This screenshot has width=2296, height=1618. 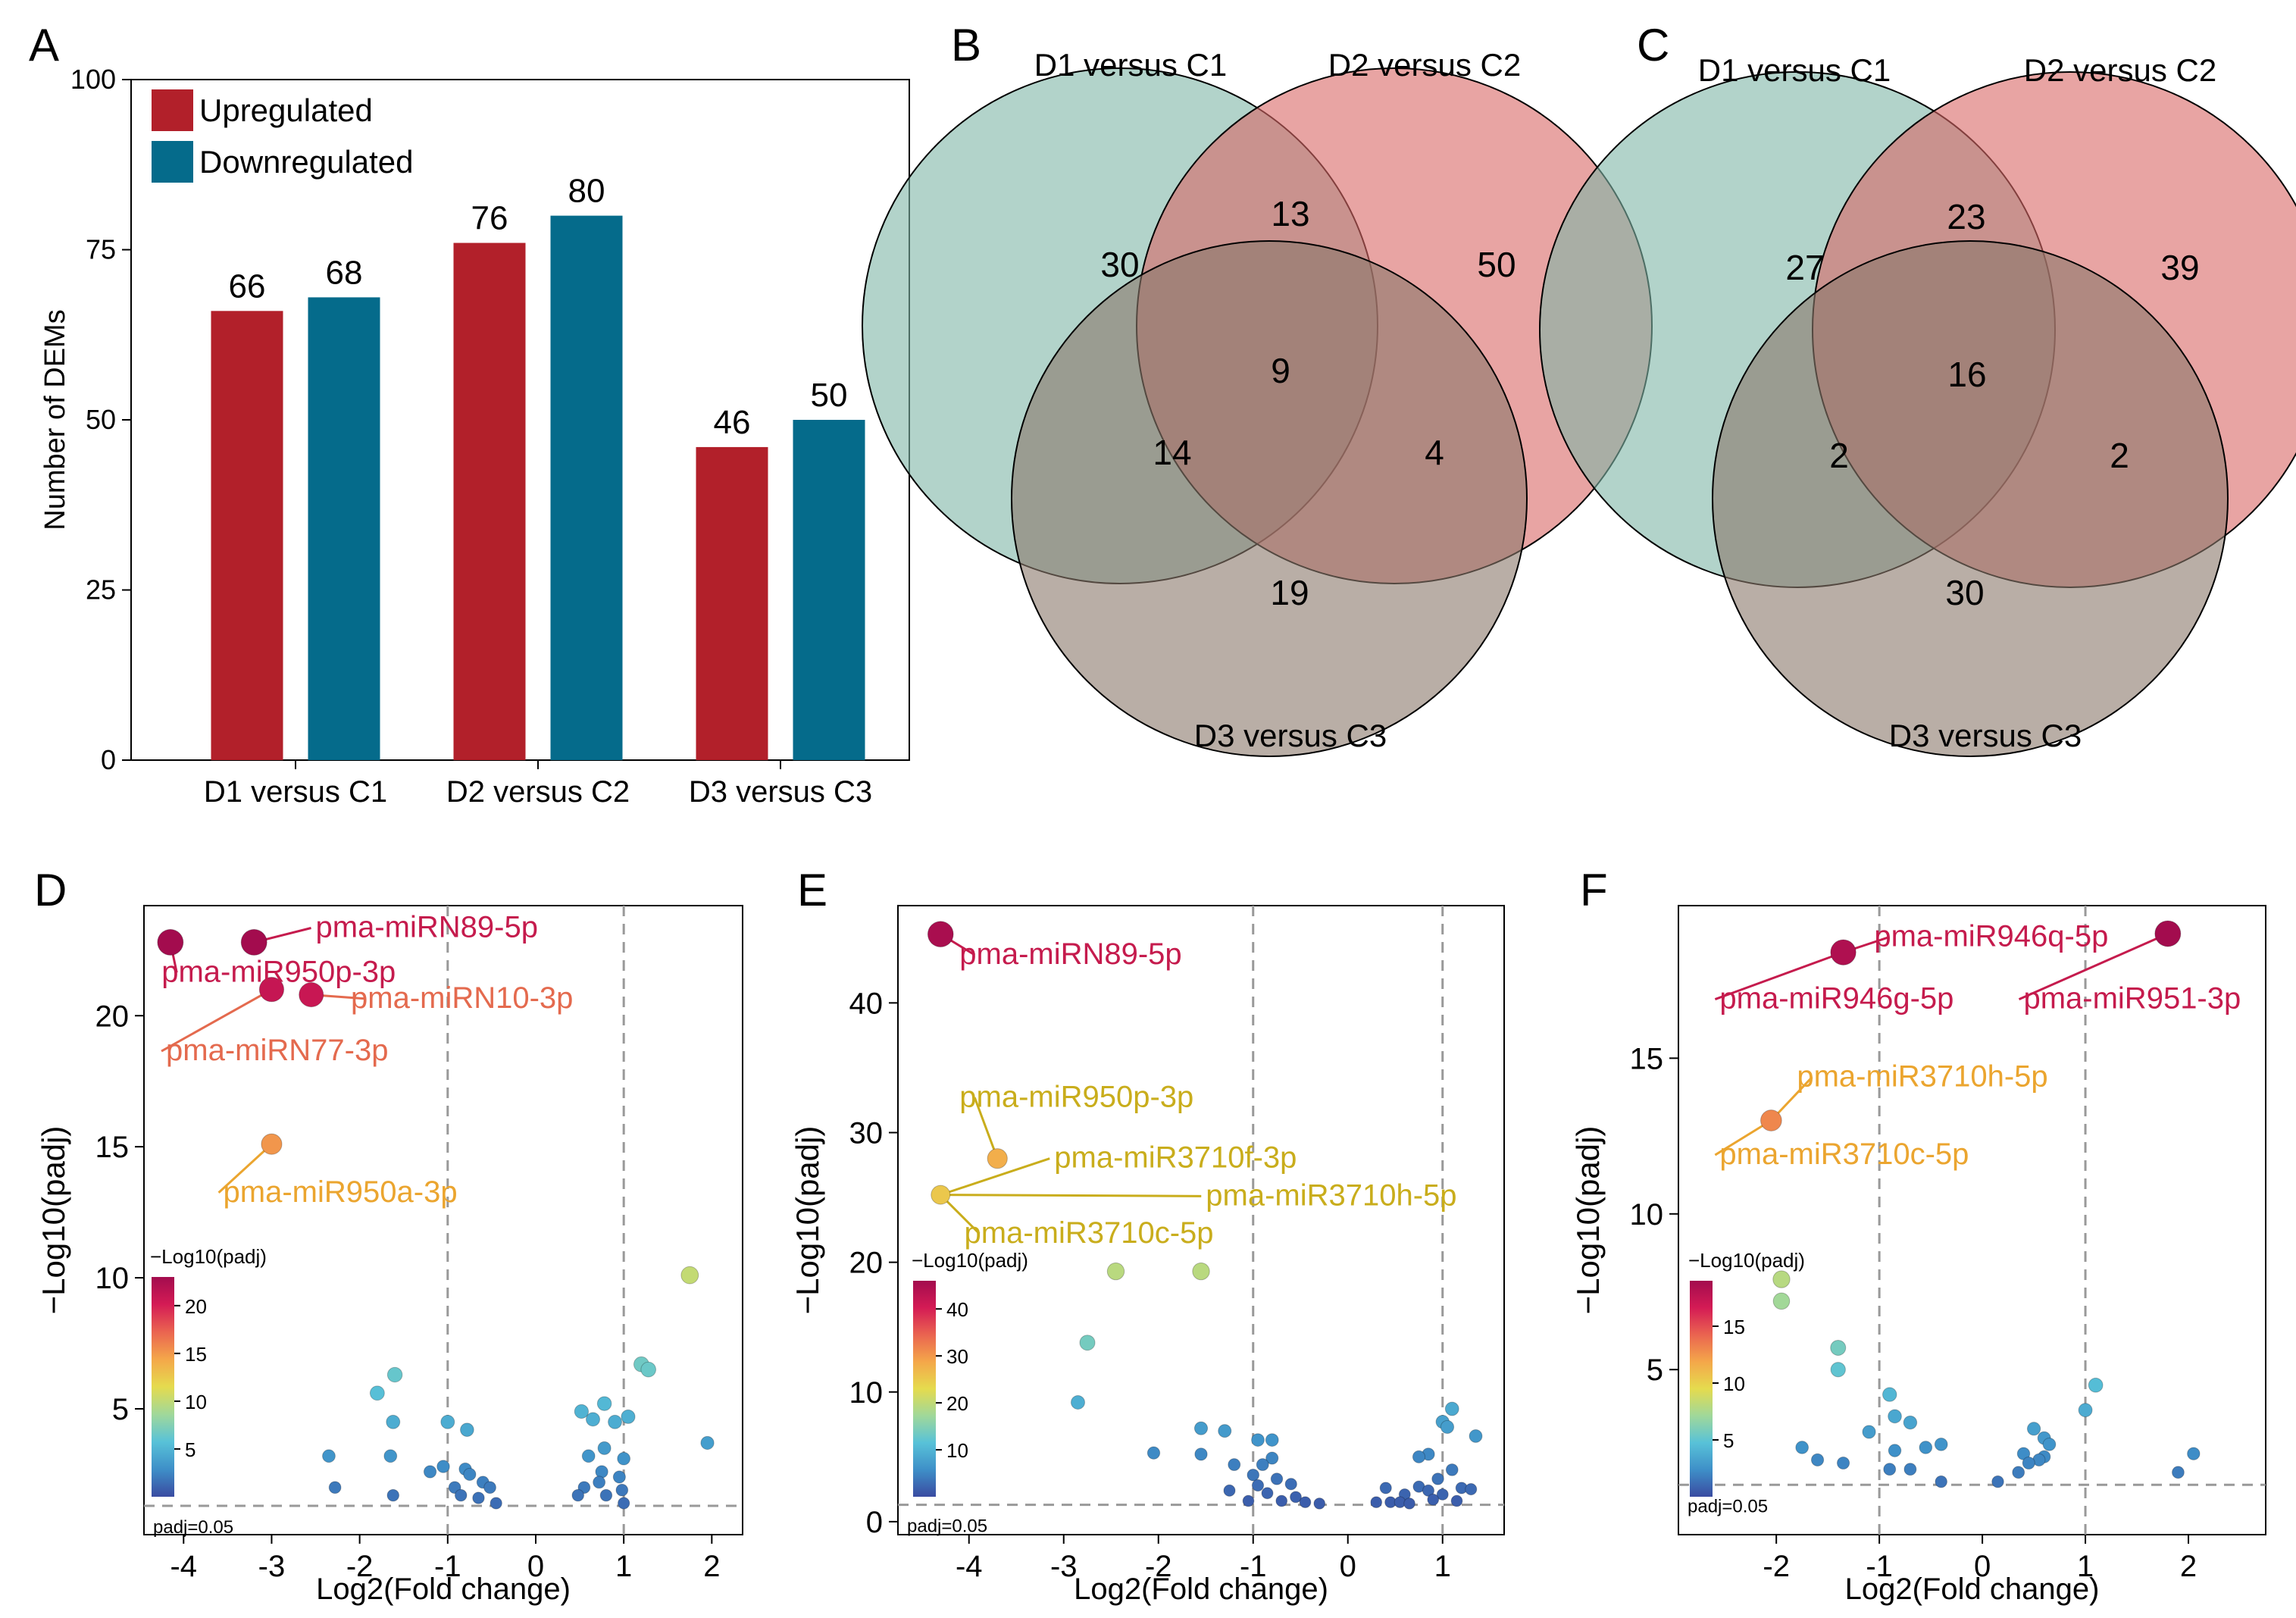 I want to click on y-tick-label: 10, so click(x=867, y=1393).